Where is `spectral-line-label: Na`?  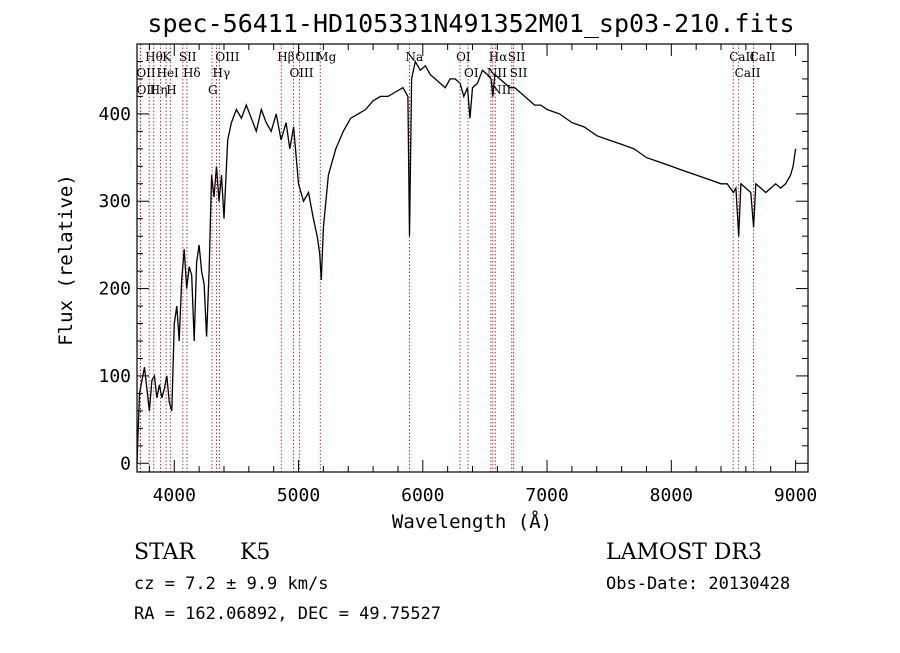
spectral-line-label: Na is located at coordinates (415, 57).